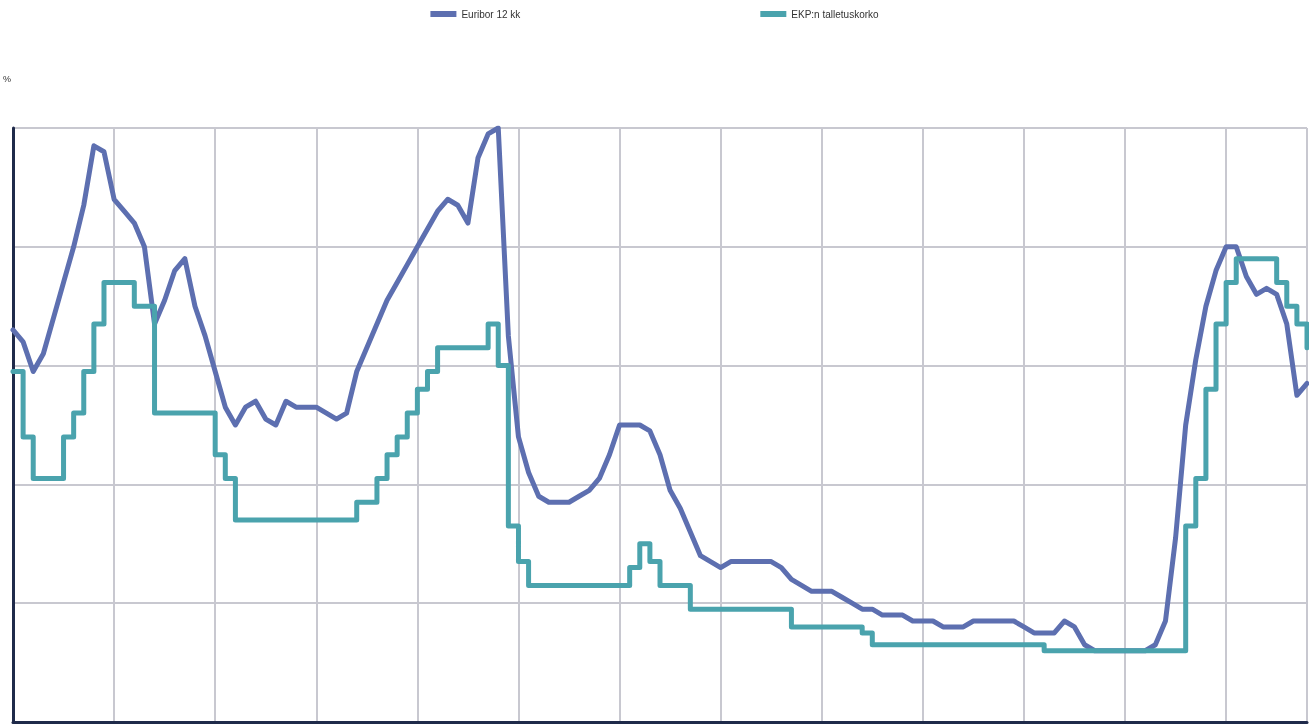 Image resolution: width=1309 pixels, height=726 pixels. I want to click on legend-label: EKP:n talletuskorko, so click(835, 14).